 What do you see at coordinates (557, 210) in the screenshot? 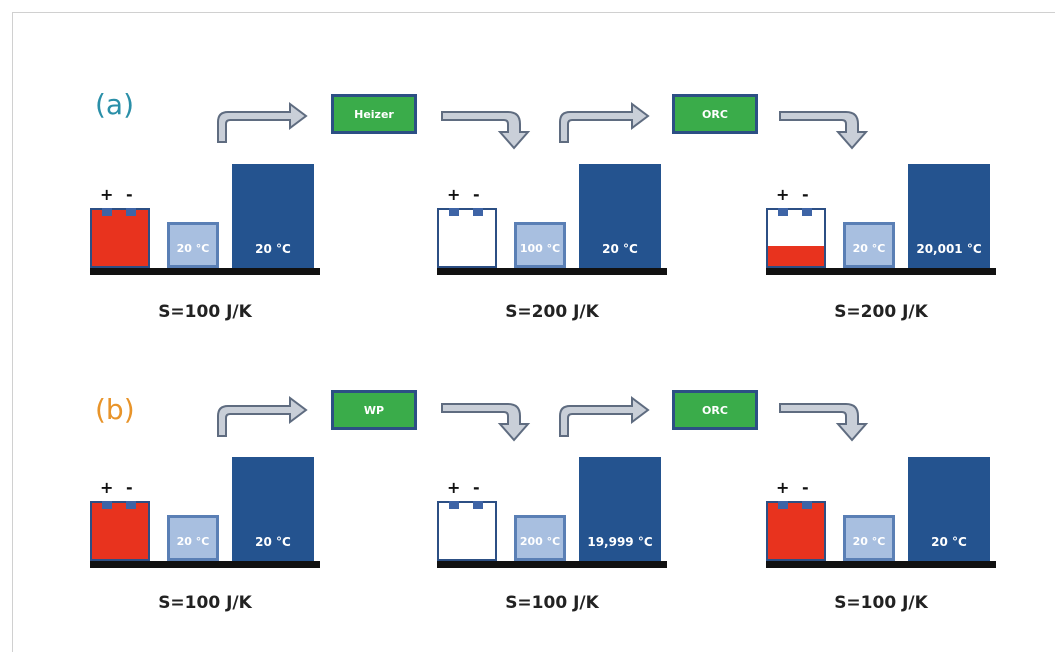
I see `stage-a2: + - 100 °C 20 °C` at bounding box center [557, 210].